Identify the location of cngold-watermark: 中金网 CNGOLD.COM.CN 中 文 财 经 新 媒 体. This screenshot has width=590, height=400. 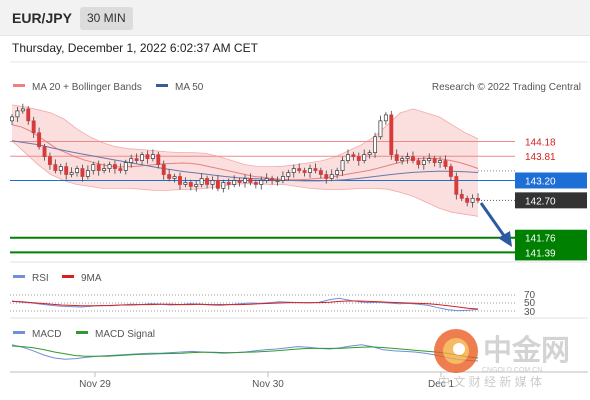
(502, 359).